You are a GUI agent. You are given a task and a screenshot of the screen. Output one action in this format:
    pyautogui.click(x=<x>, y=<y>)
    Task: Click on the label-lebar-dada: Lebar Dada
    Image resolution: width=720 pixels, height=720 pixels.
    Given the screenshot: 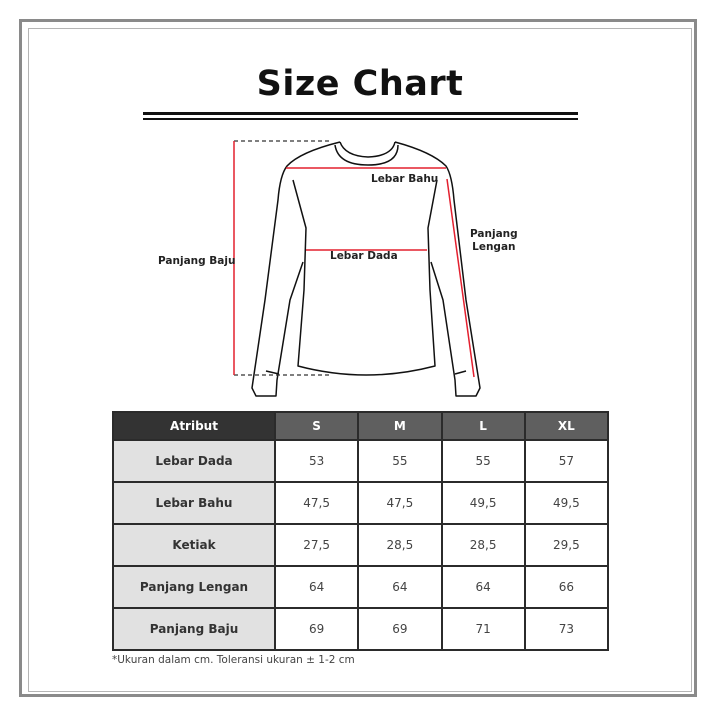 What is the action you would take?
    pyautogui.click(x=364, y=256)
    